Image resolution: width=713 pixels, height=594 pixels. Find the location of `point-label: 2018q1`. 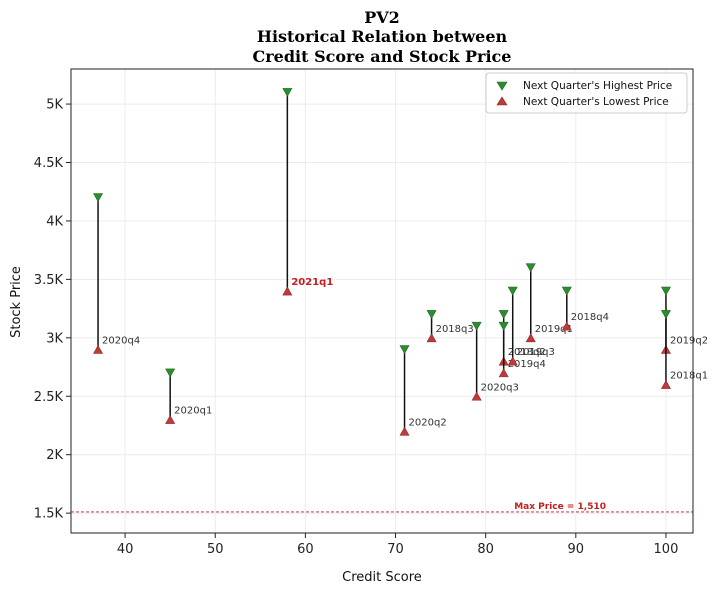

point-label: 2018q1 is located at coordinates (689, 376).